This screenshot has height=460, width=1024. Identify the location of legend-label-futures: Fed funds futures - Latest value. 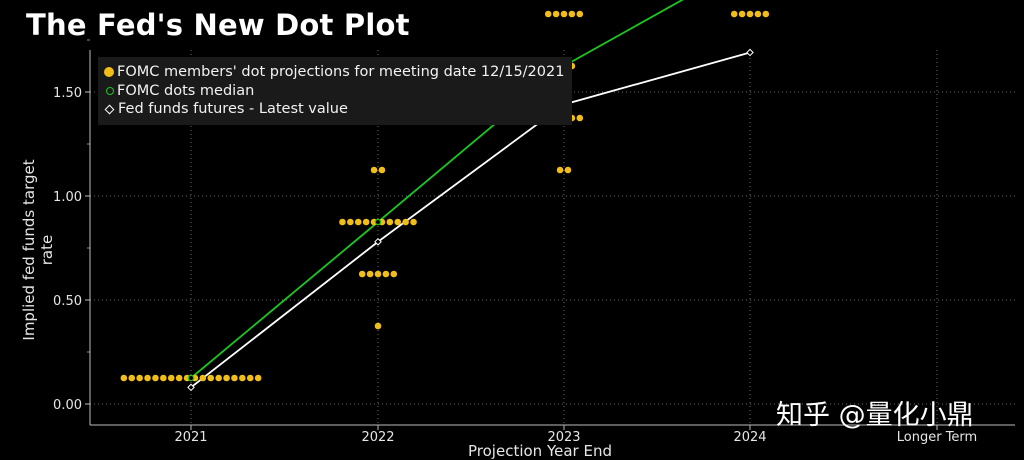
(233, 109).